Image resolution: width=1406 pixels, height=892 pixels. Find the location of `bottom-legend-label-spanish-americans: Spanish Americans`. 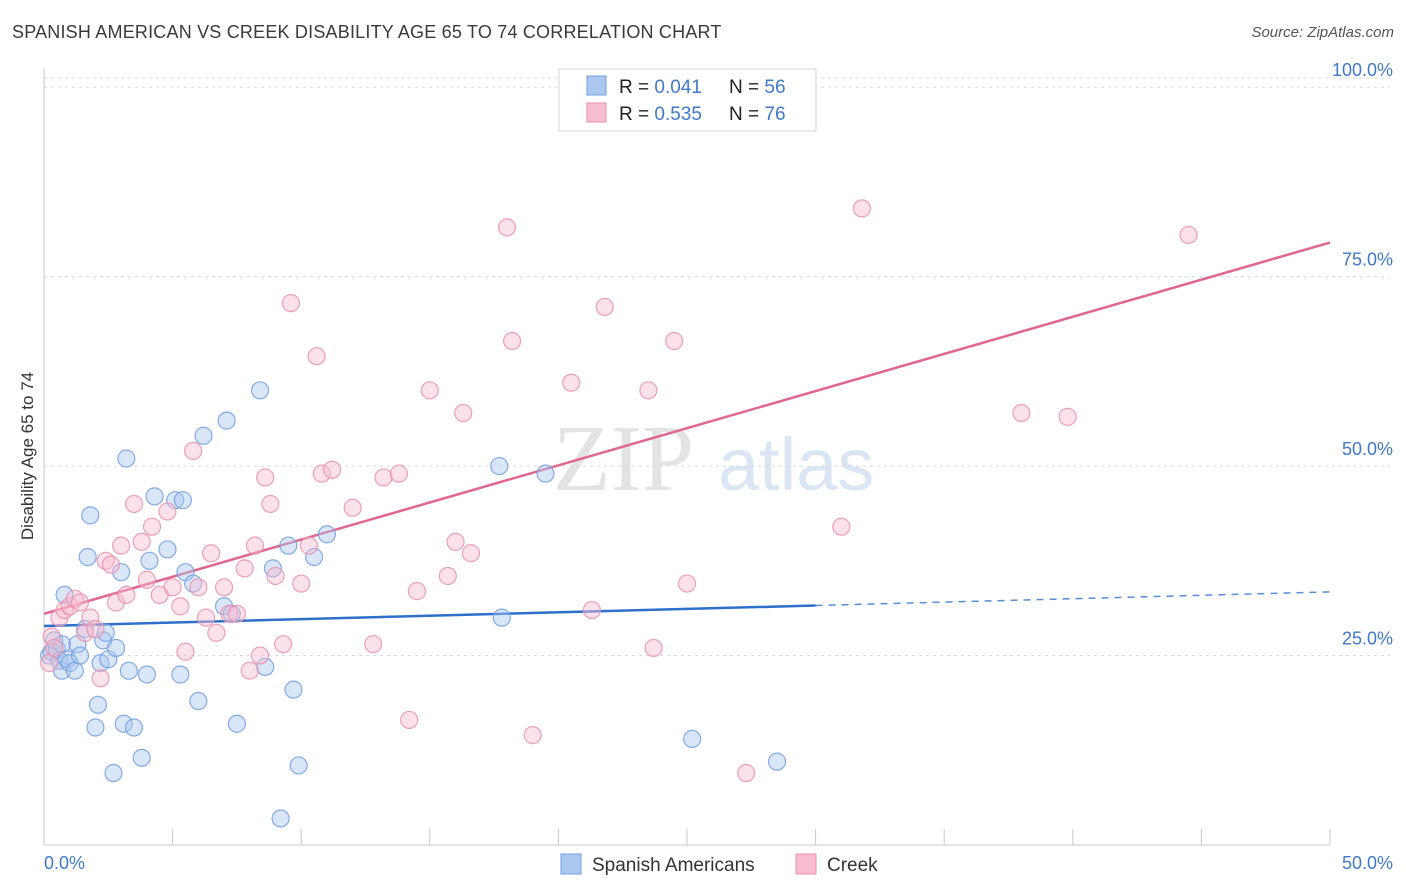

bottom-legend-label-spanish-americans: Spanish Americans is located at coordinates (673, 865).